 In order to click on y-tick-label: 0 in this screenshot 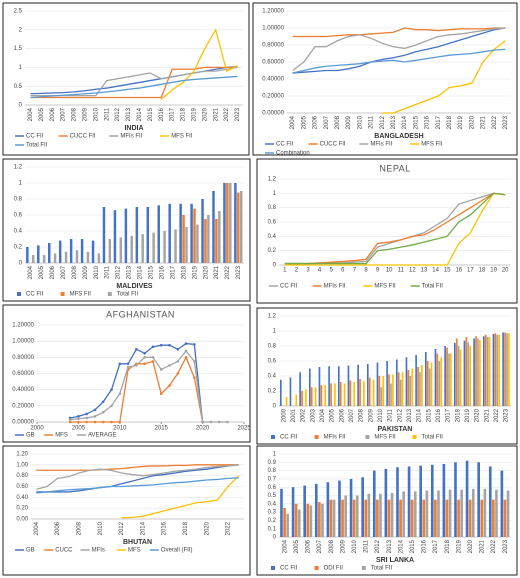, I will do `click(275, 538)`.